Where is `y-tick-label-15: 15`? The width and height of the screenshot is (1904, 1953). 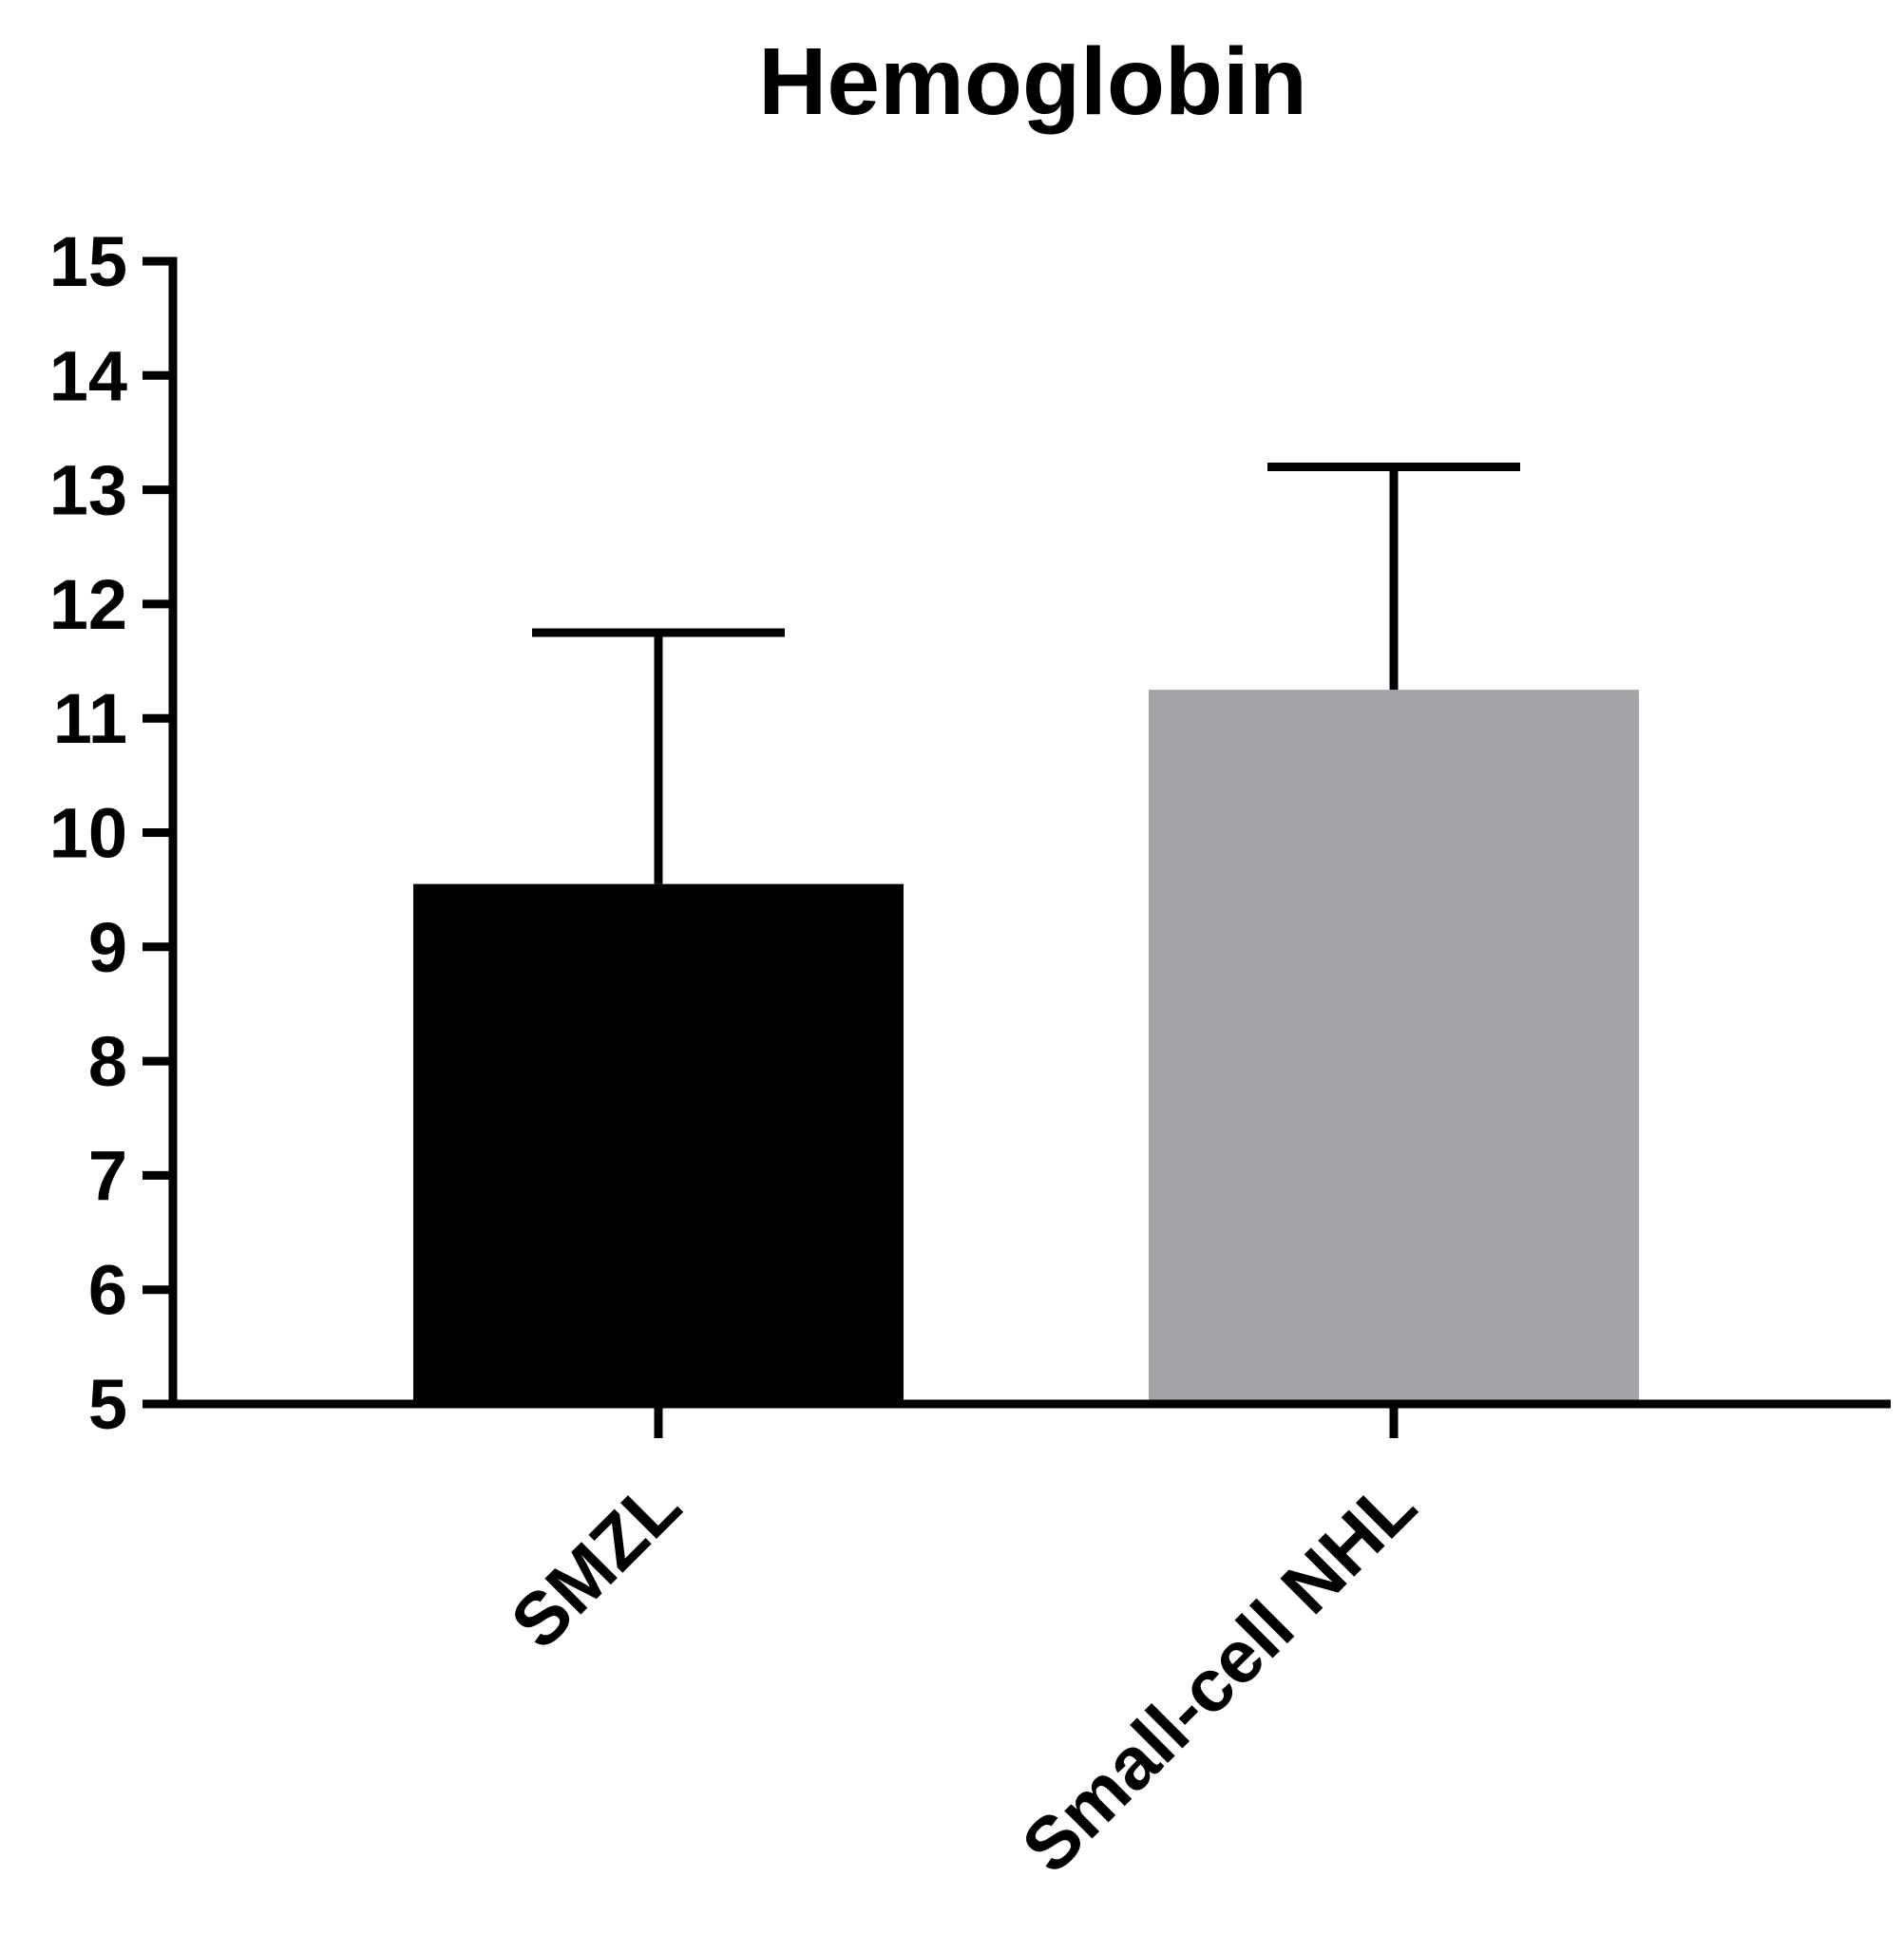
y-tick-label-15: 15 is located at coordinates (88, 261).